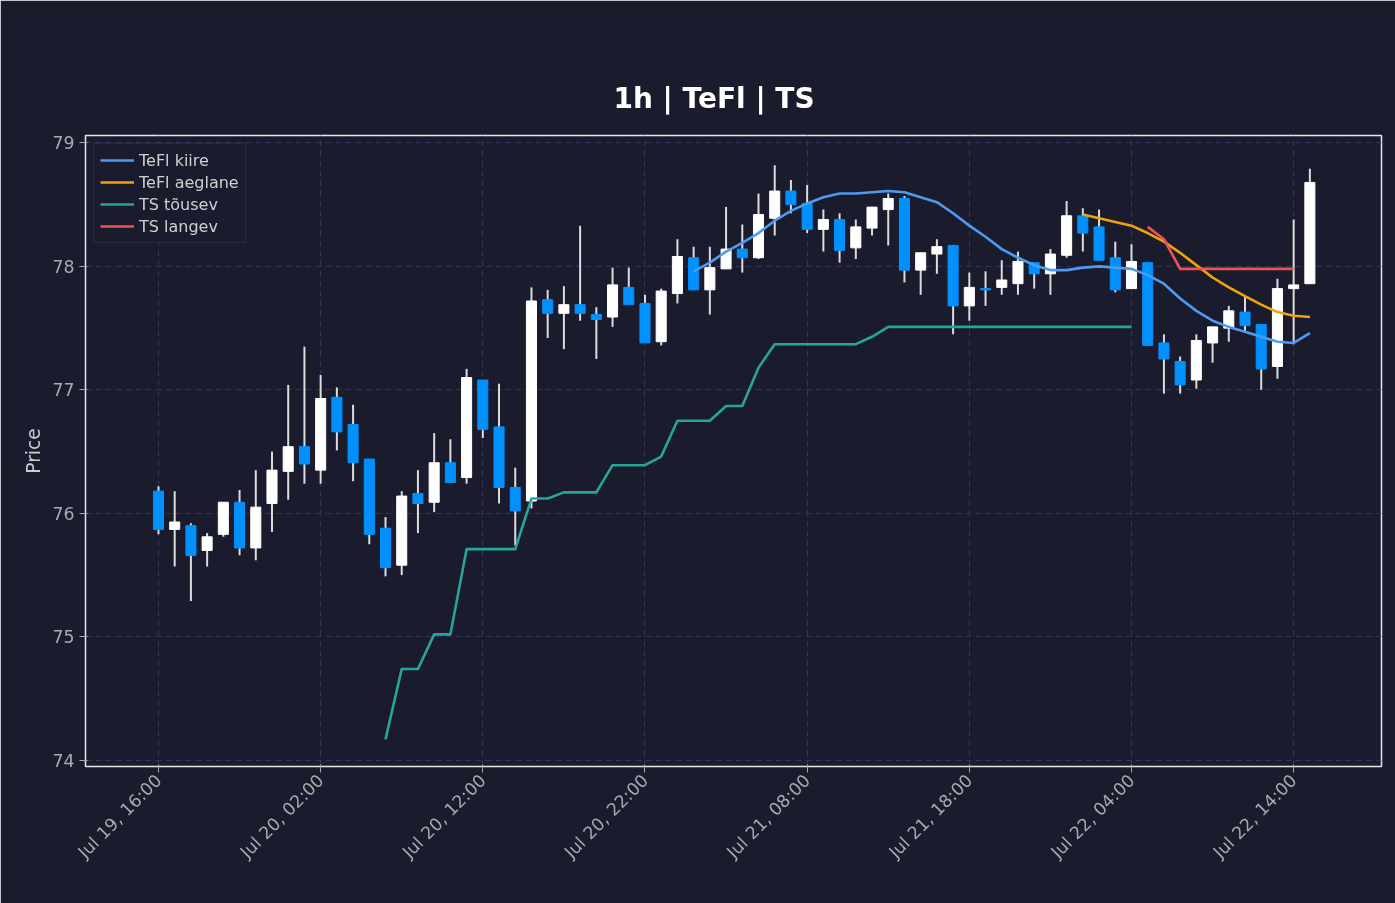 Image resolution: width=1395 pixels, height=903 pixels. I want to click on legend-label: TS tõusev, so click(178, 204).